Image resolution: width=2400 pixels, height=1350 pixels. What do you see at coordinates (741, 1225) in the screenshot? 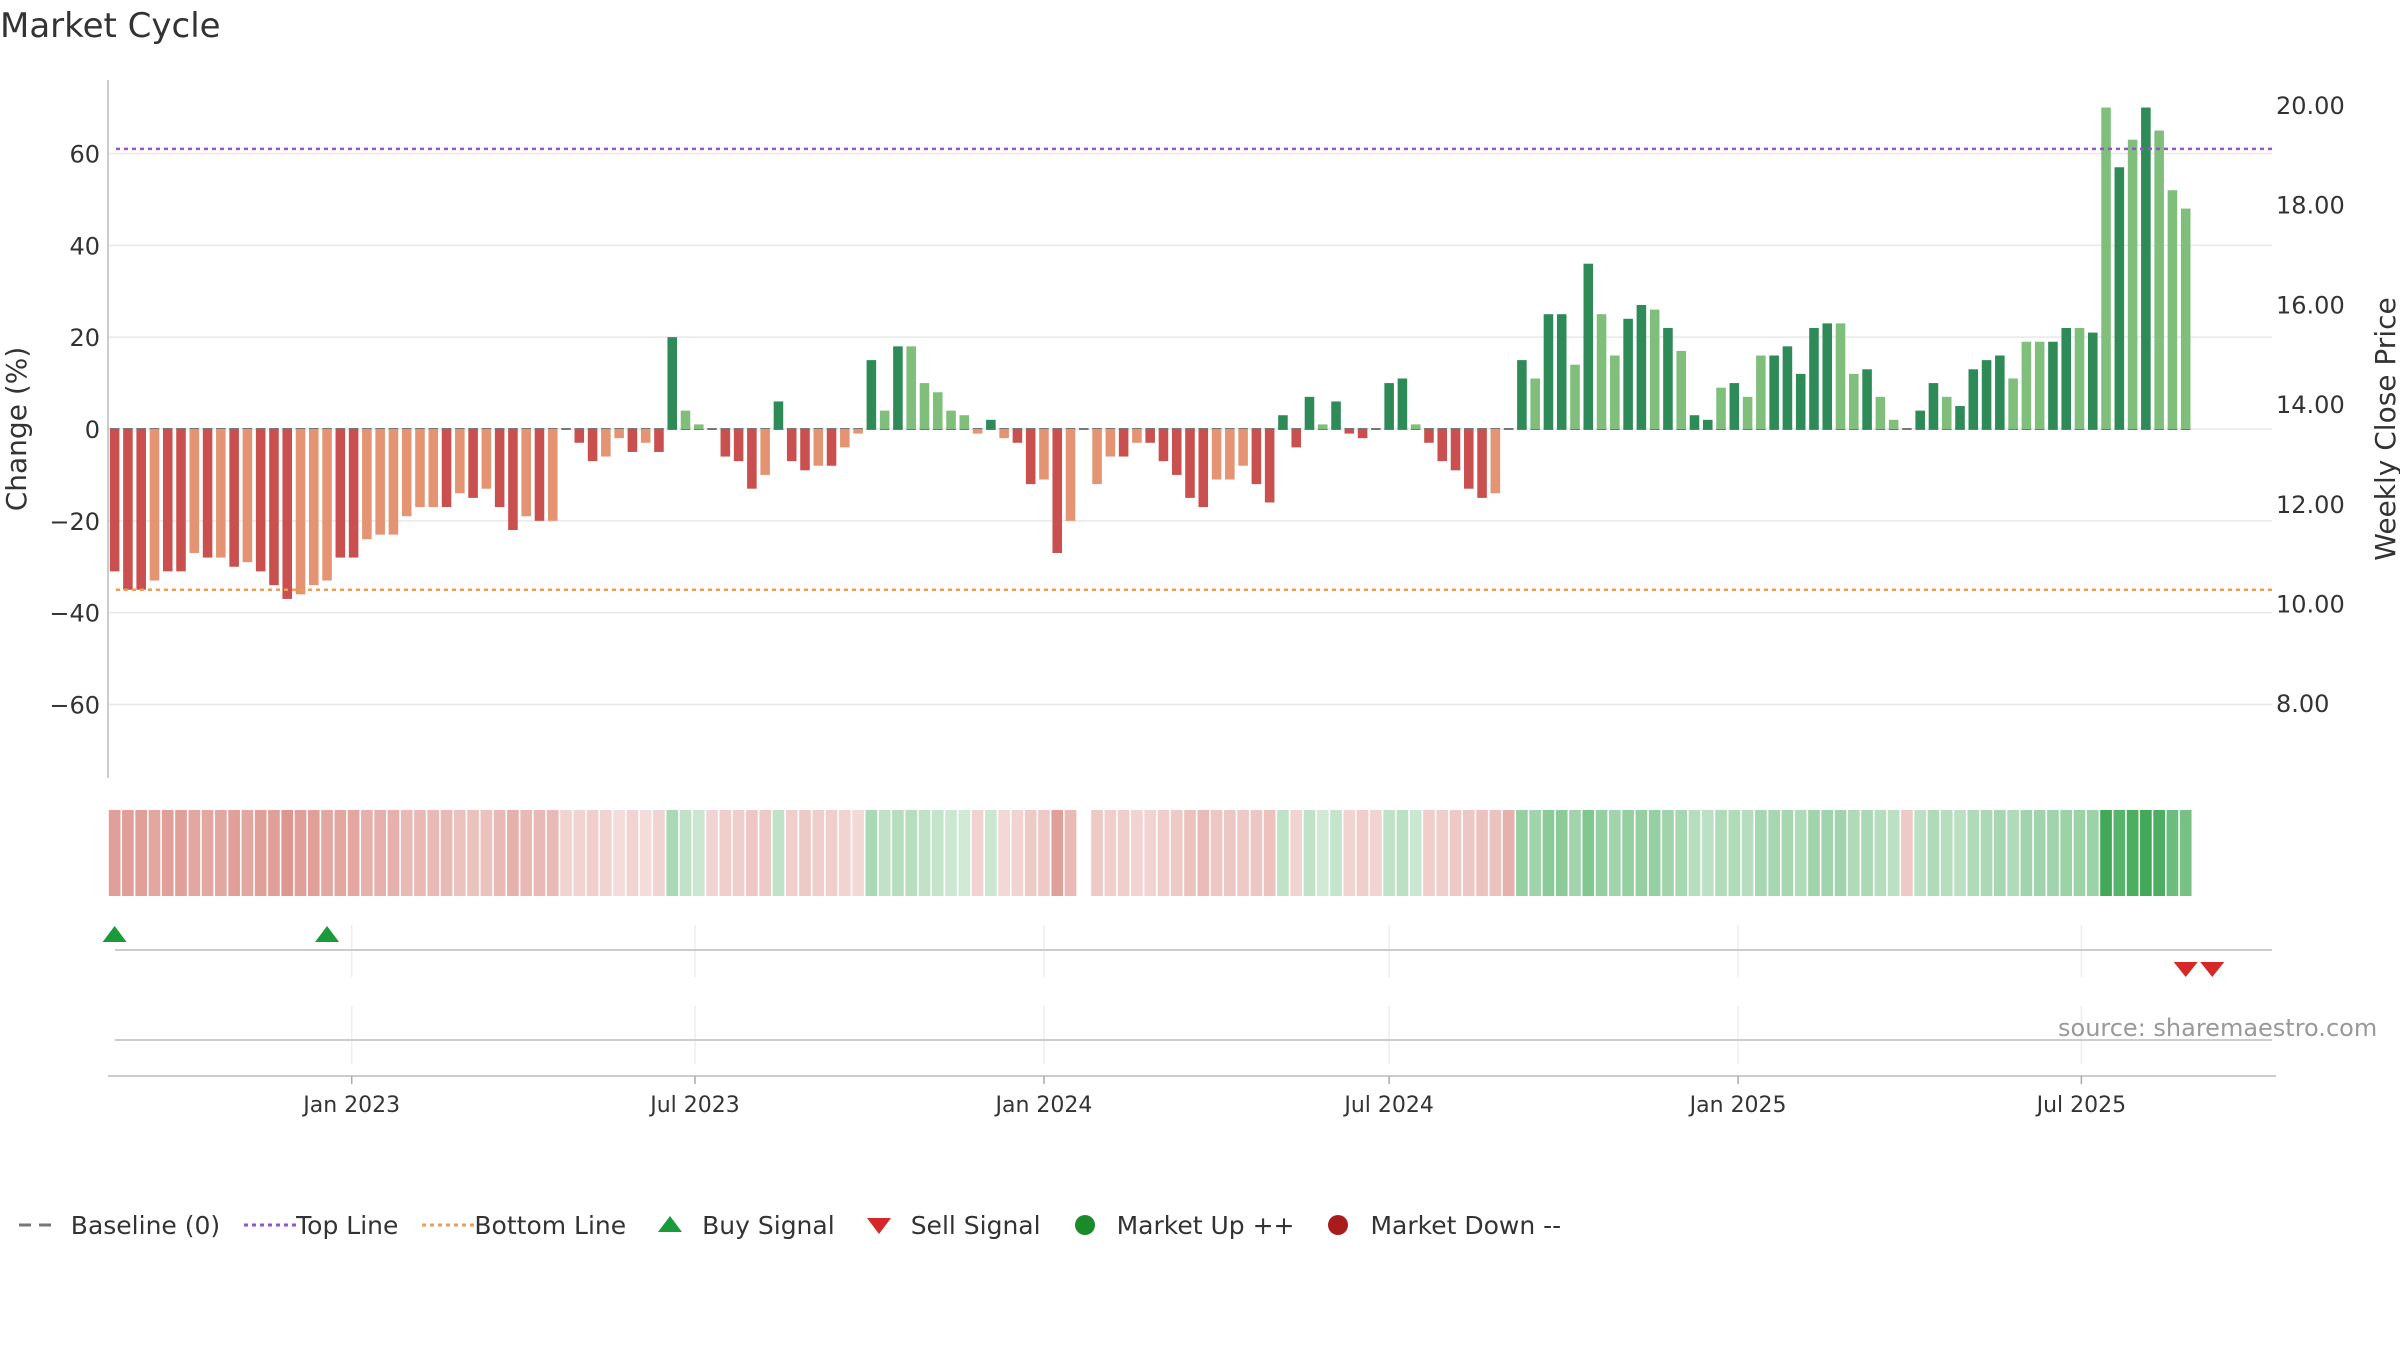
I see `legend-buy-signal: Buy Signal` at bounding box center [741, 1225].